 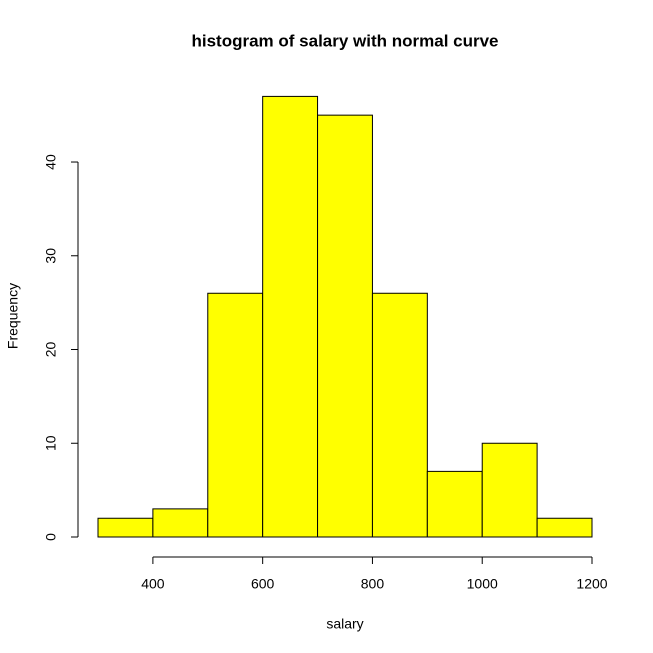 What do you see at coordinates (51, 162) in the screenshot?
I see `y-tick-label: 40` at bounding box center [51, 162].